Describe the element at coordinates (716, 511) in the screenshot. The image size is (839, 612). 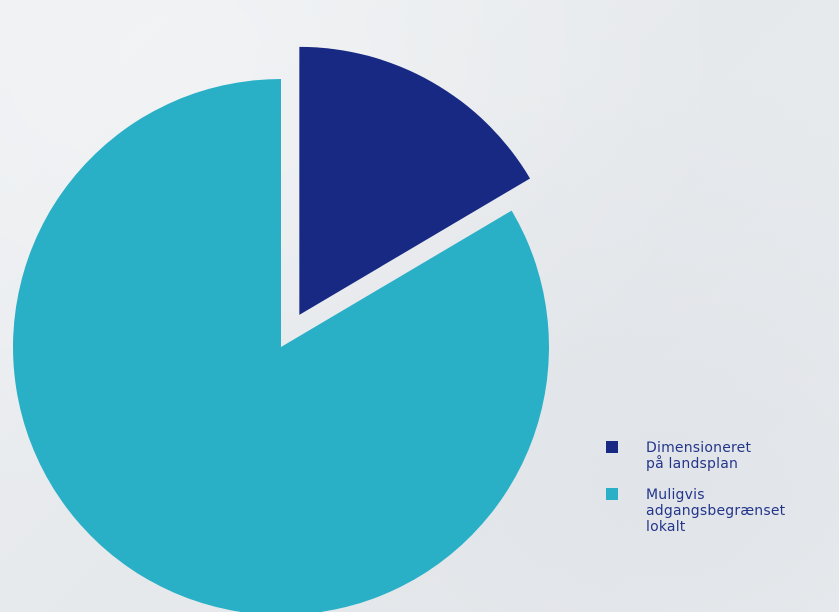
I see `legend-label-muligvis: Muligvis adgangsbegrænset lokalt` at that location.